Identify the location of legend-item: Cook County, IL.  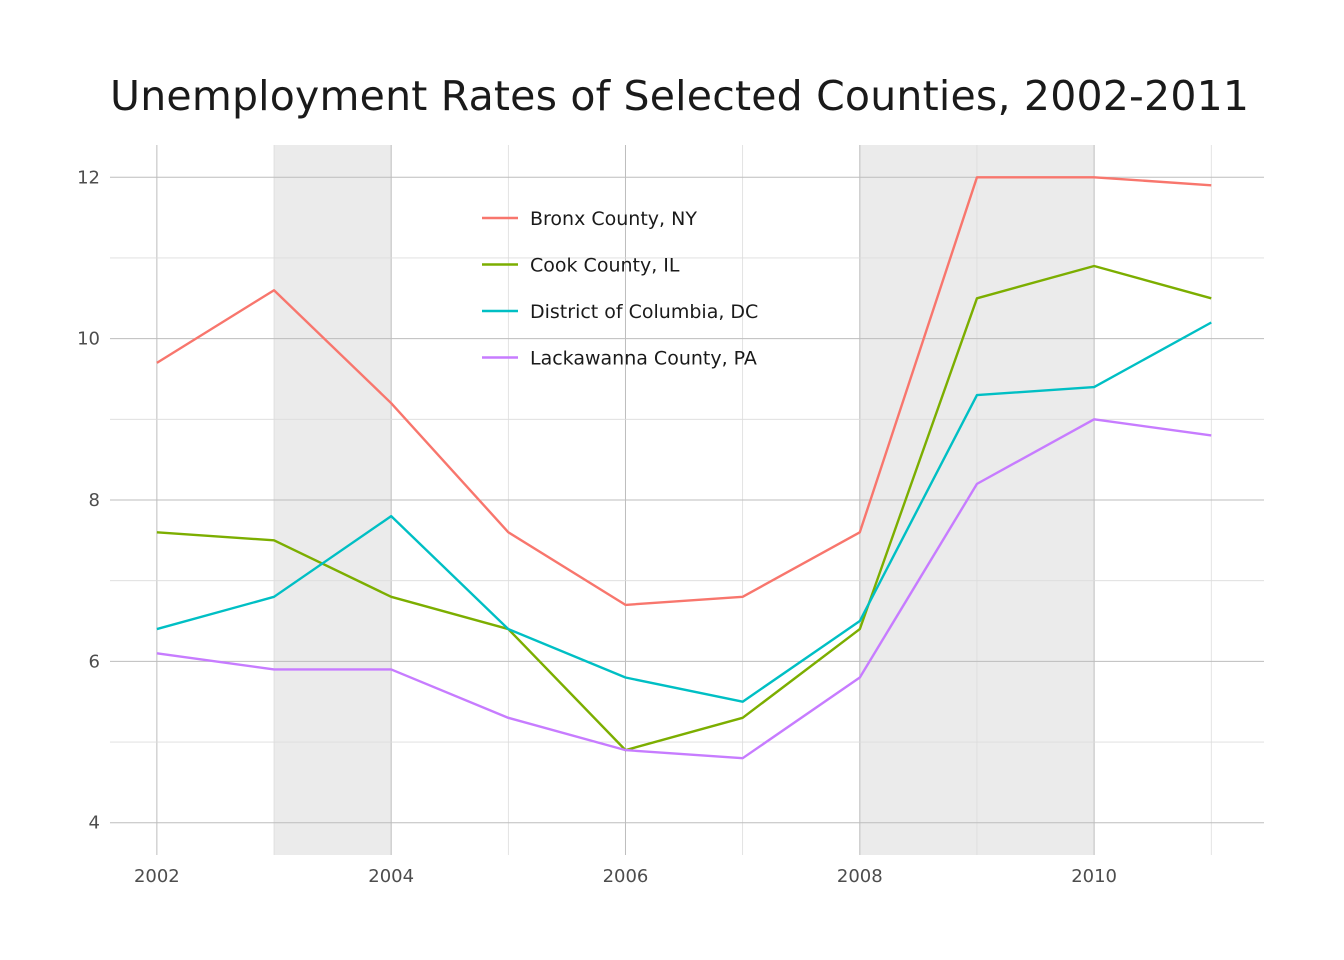
(581, 266).